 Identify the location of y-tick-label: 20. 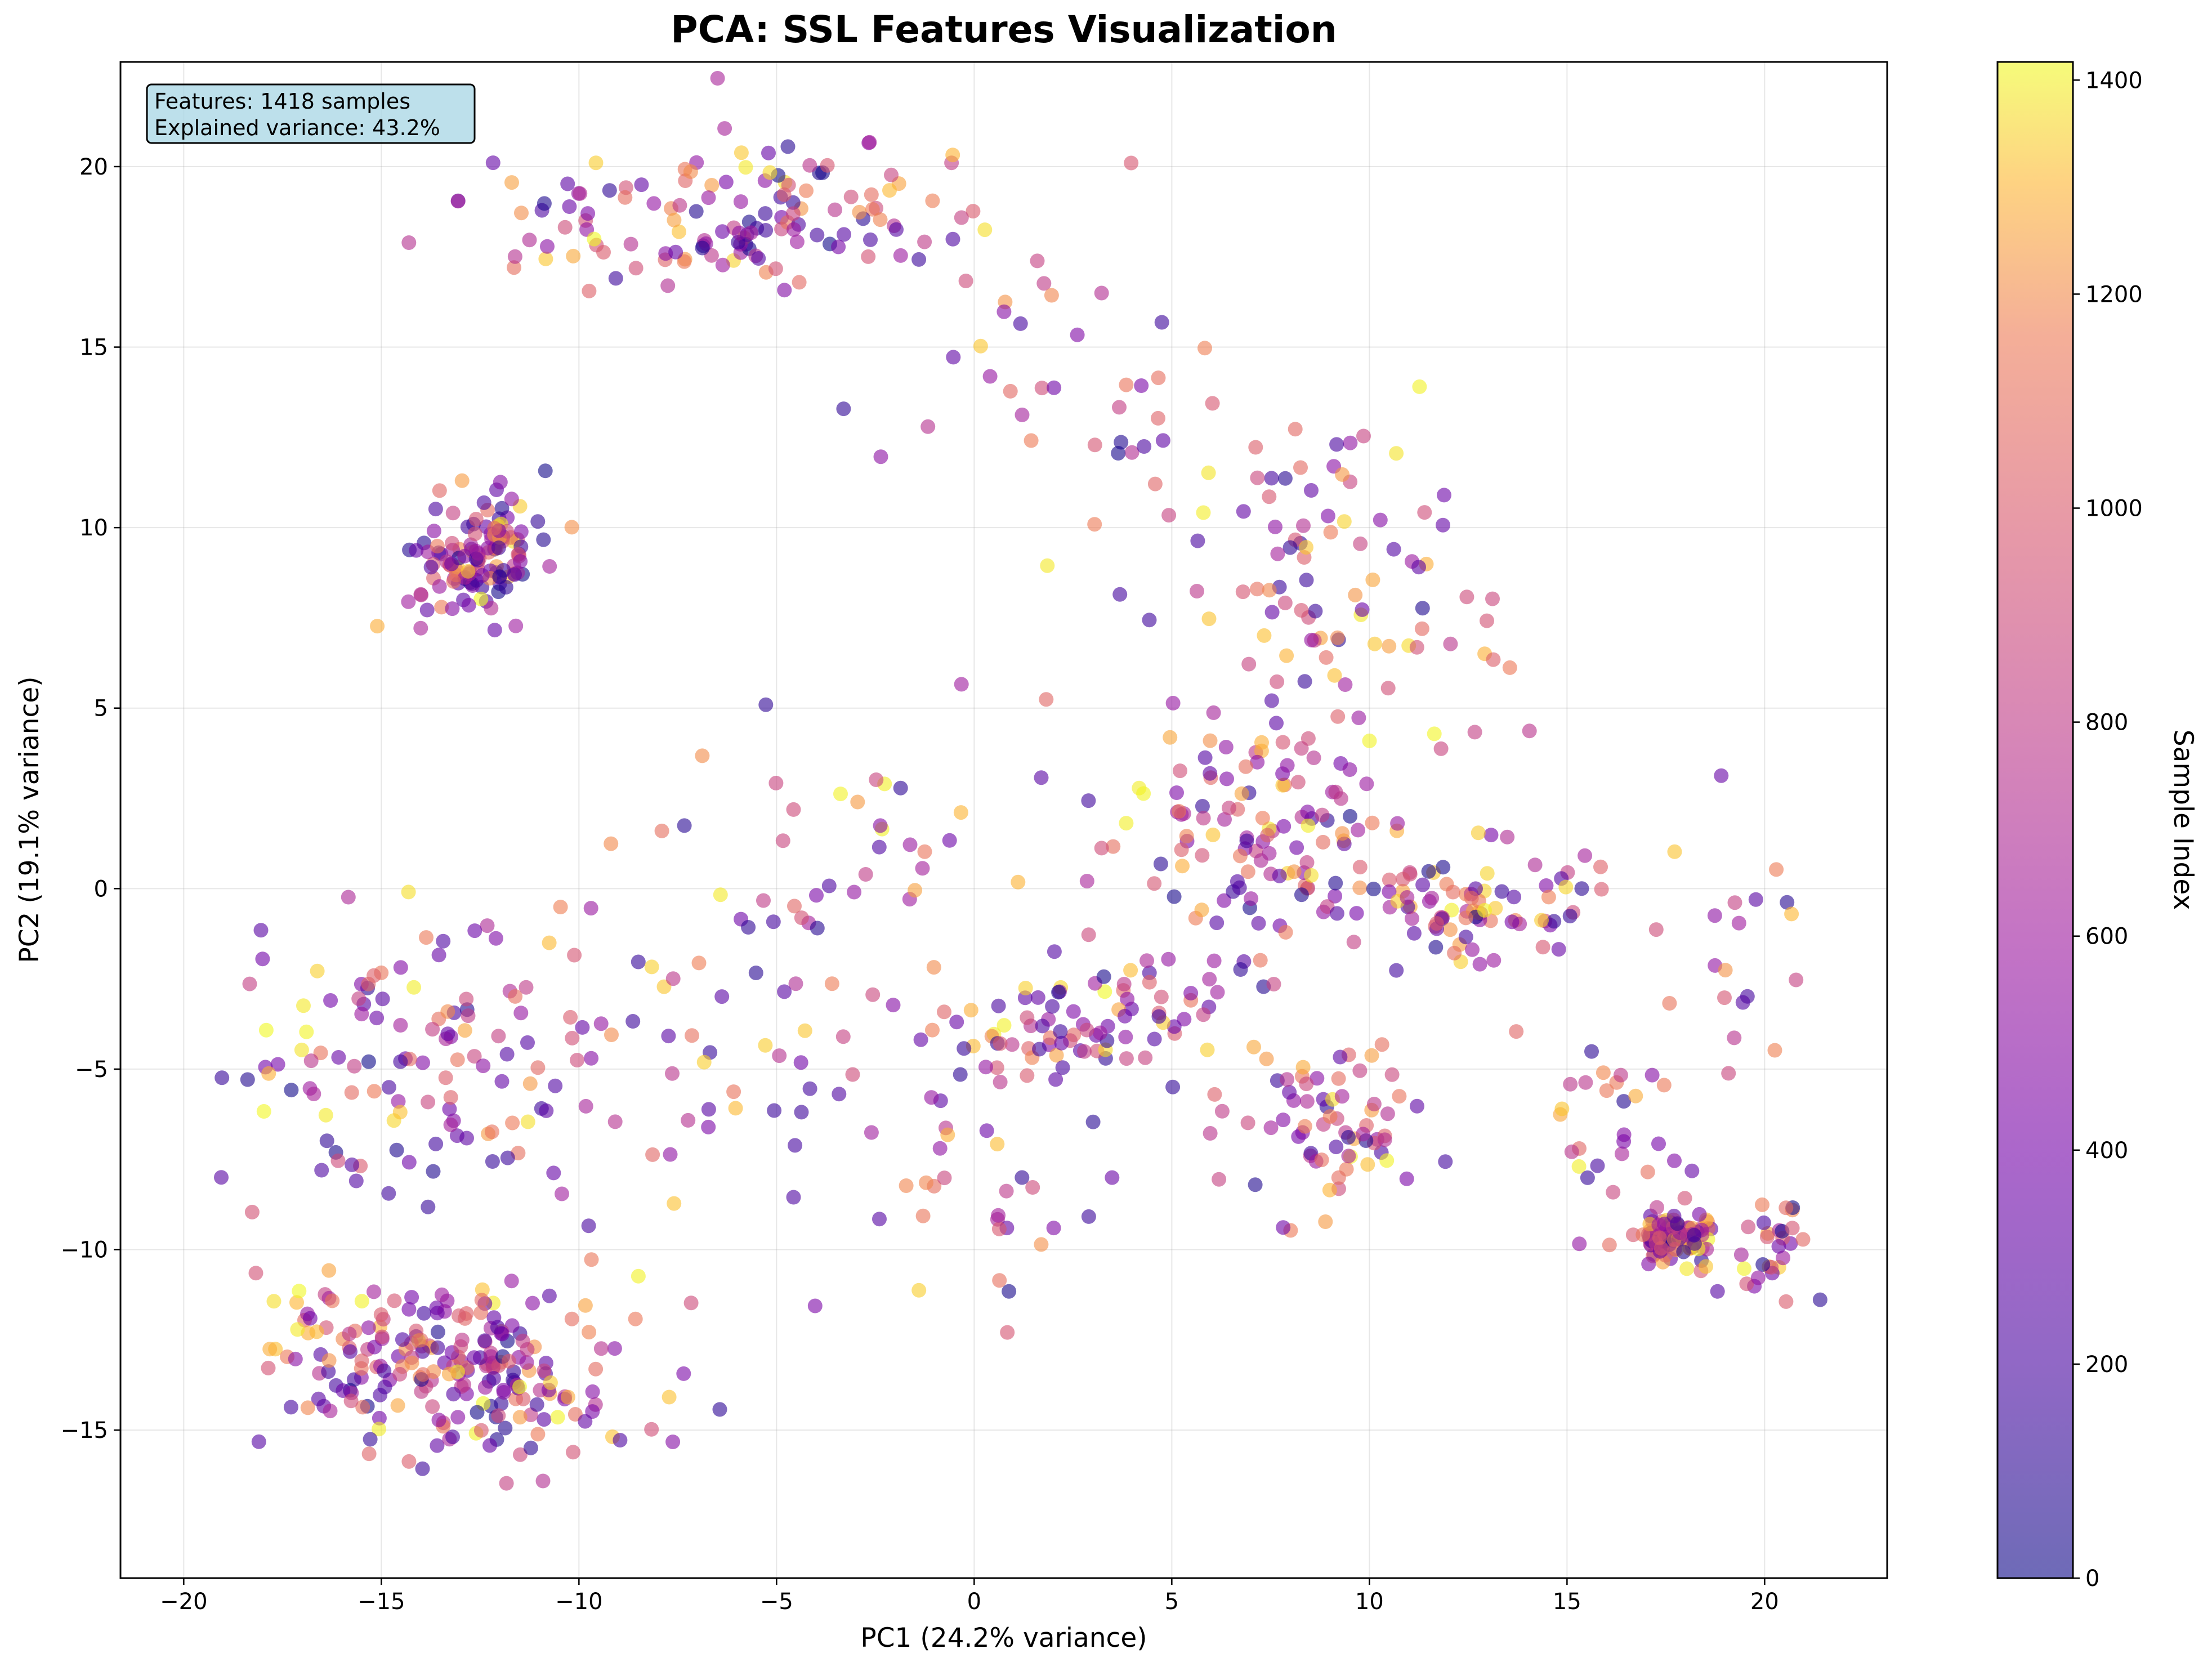
(93, 167).